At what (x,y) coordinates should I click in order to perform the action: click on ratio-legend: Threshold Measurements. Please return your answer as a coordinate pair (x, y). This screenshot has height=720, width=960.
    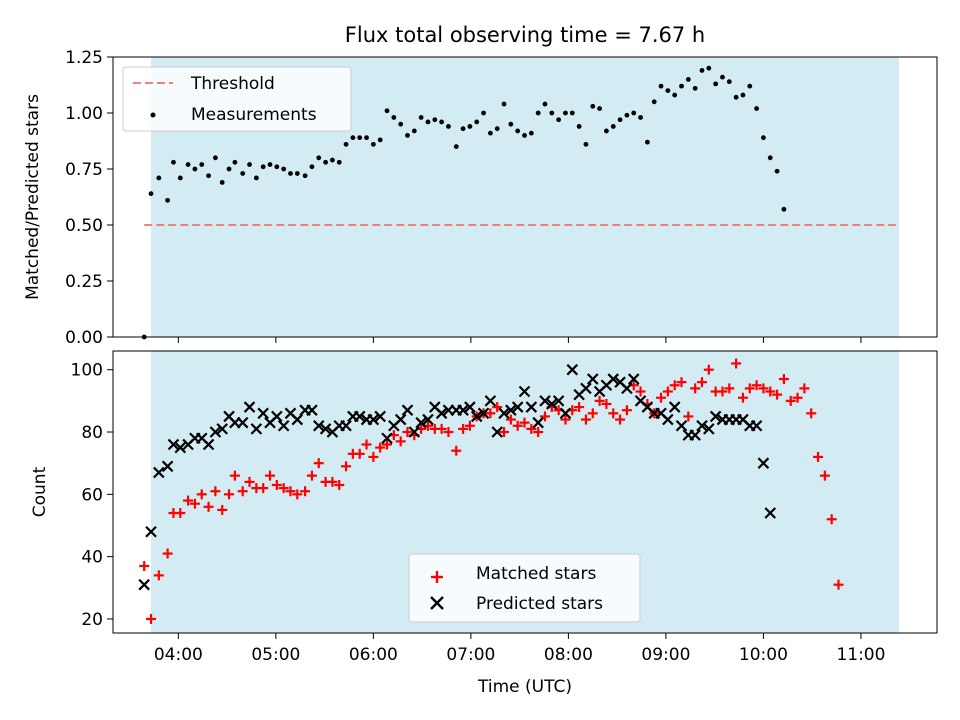
    Looking at the image, I should click on (237, 99).